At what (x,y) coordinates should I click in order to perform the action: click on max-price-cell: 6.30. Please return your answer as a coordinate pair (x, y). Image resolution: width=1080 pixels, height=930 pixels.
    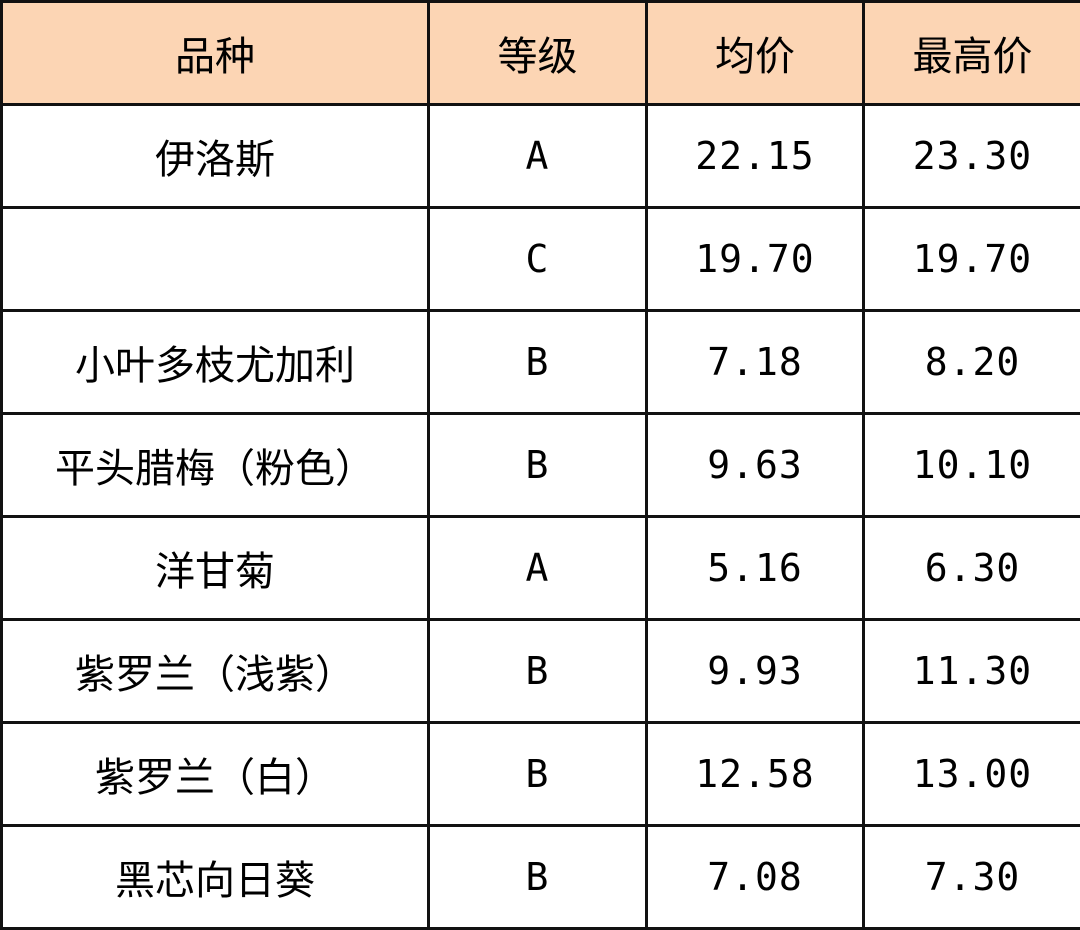
    Looking at the image, I should click on (972, 568).